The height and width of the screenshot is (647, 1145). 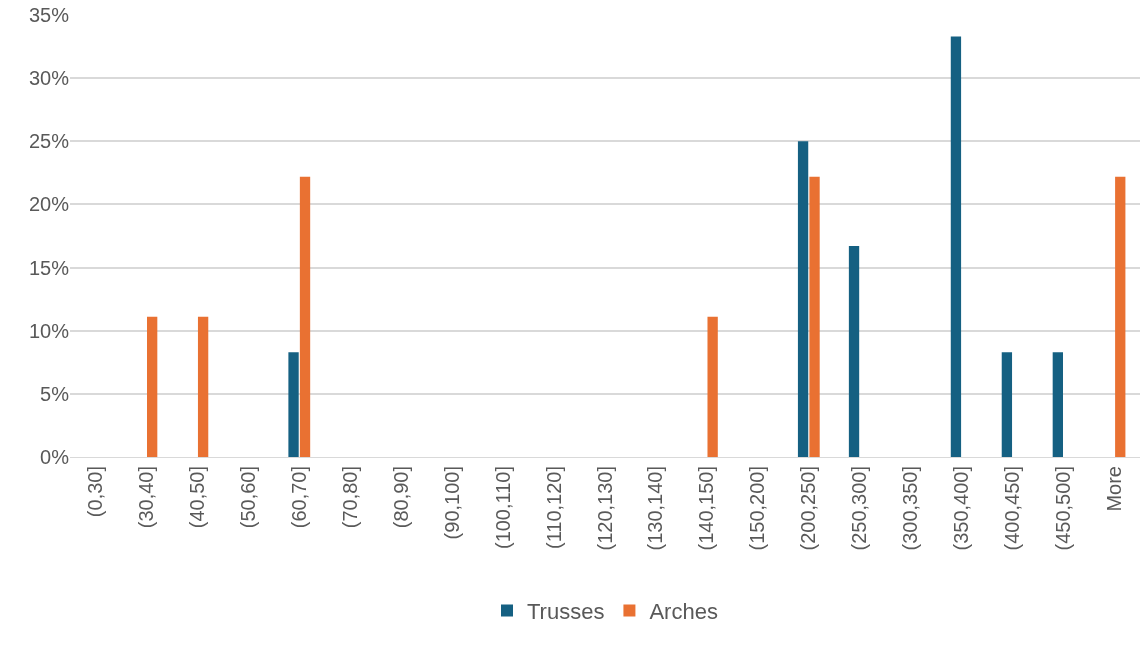 I want to click on x-tick-label: (50,60], so click(x=247, y=497).